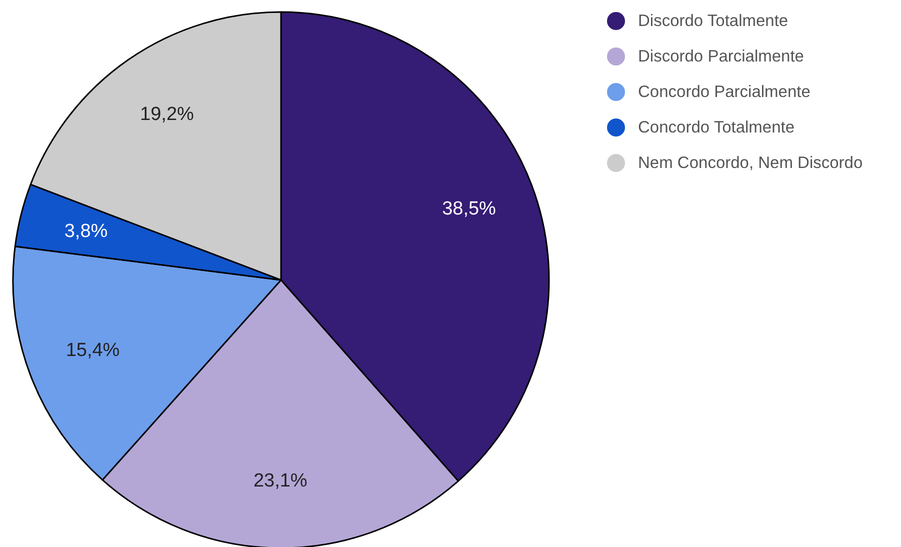 Image resolution: width=901 pixels, height=547 pixels. I want to click on legend-label: Nem Concordo, Nem Discordo, so click(750, 163).